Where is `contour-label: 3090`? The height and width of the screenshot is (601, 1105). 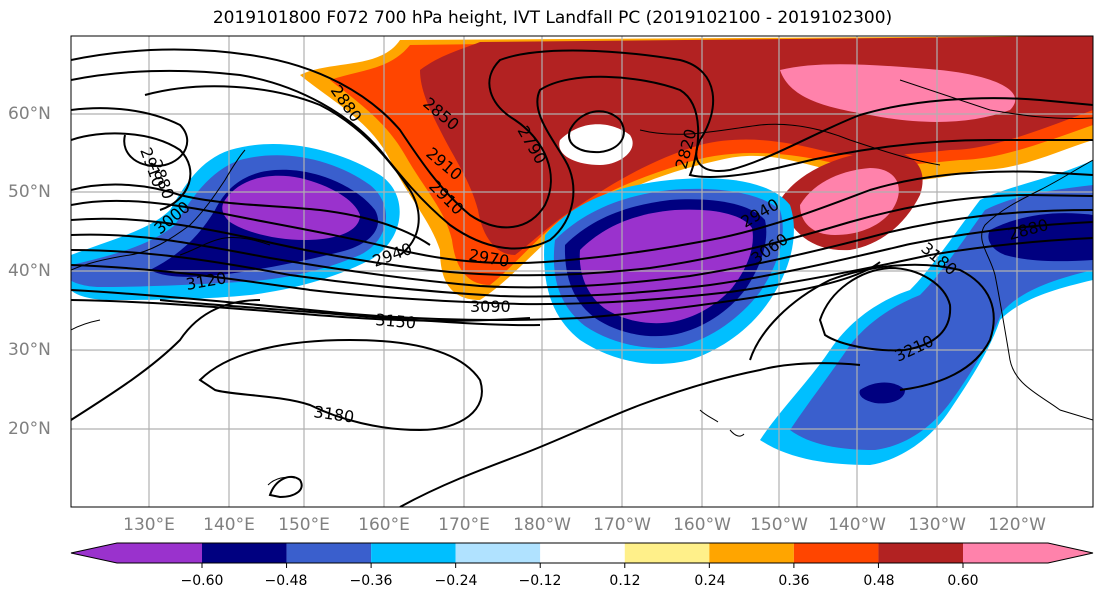 contour-label: 3090 is located at coordinates (490, 306).